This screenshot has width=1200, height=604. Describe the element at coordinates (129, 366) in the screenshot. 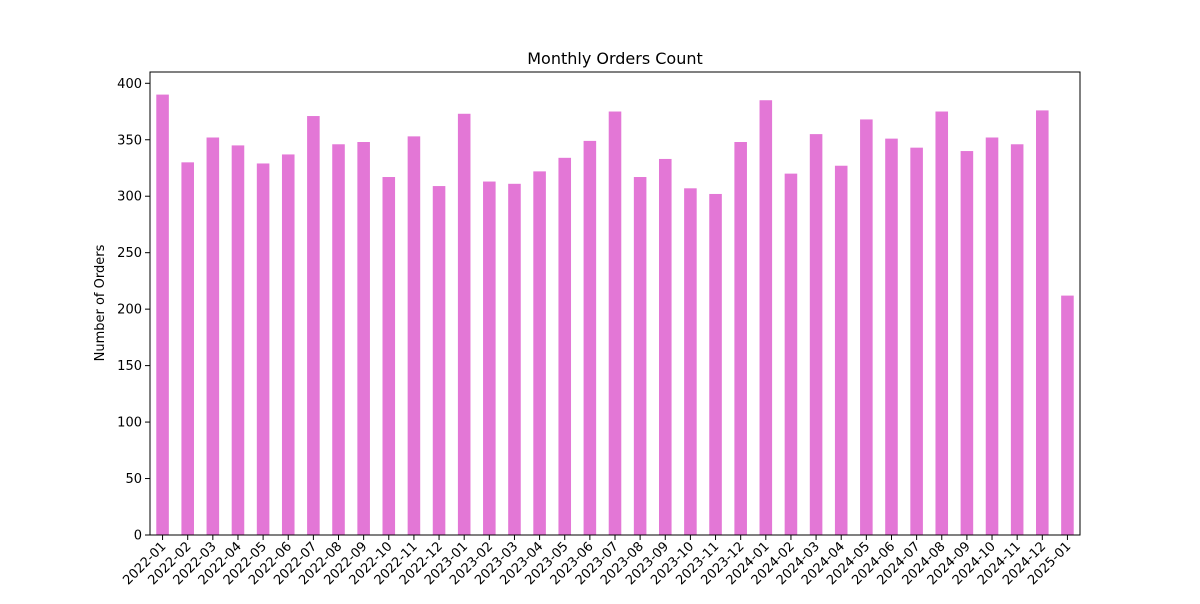

I see `y-tick-label: 150` at that location.